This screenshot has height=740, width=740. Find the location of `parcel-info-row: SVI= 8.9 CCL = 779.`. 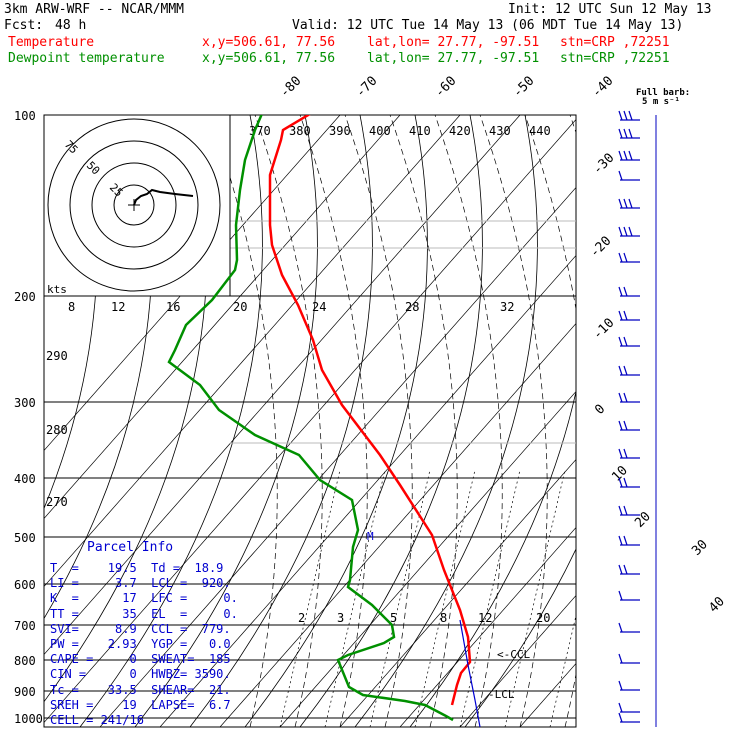

parcel-info-row: SVI= 8.9 CCL = 779. is located at coordinates (140, 628).